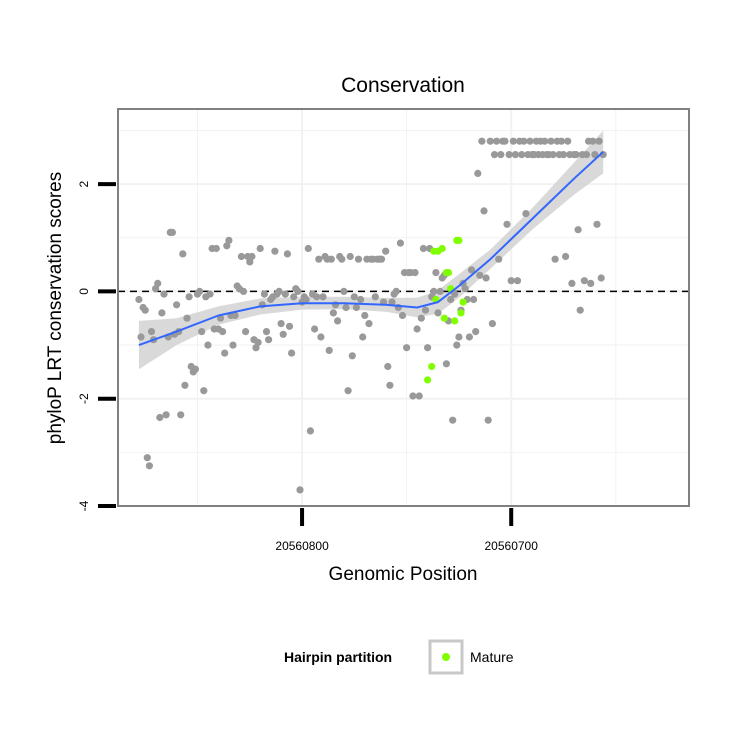  What do you see at coordinates (512, 546) in the screenshot?
I see `x-tick-label: 20560700` at bounding box center [512, 546].